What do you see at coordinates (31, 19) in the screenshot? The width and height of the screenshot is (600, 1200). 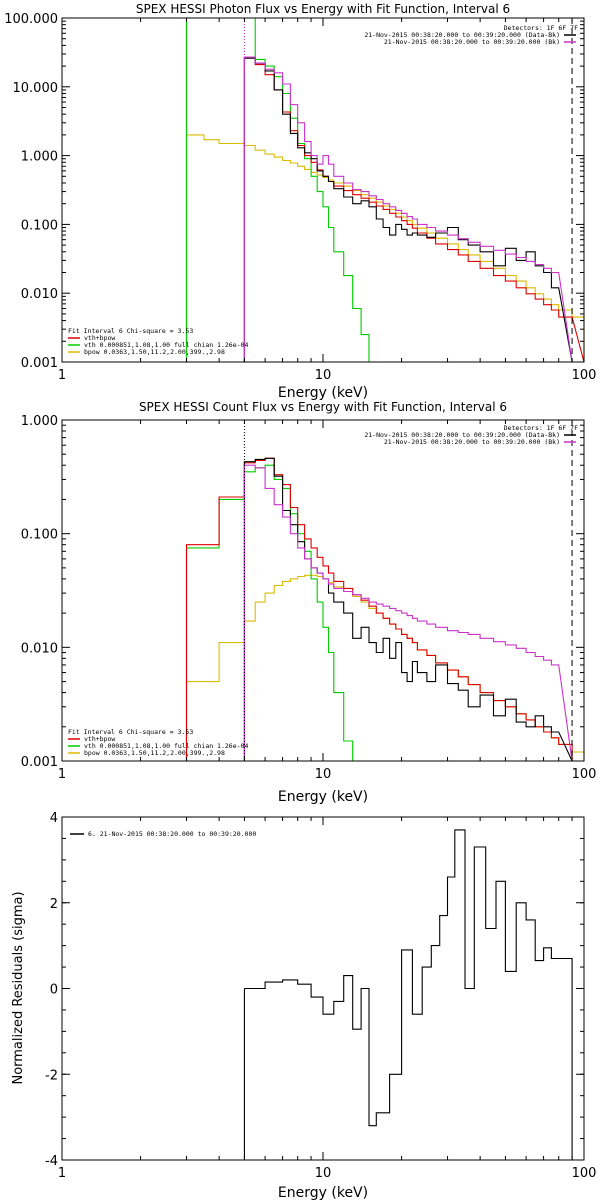 I see `photon-flux-y-tick-label: 100.000` at bounding box center [31, 19].